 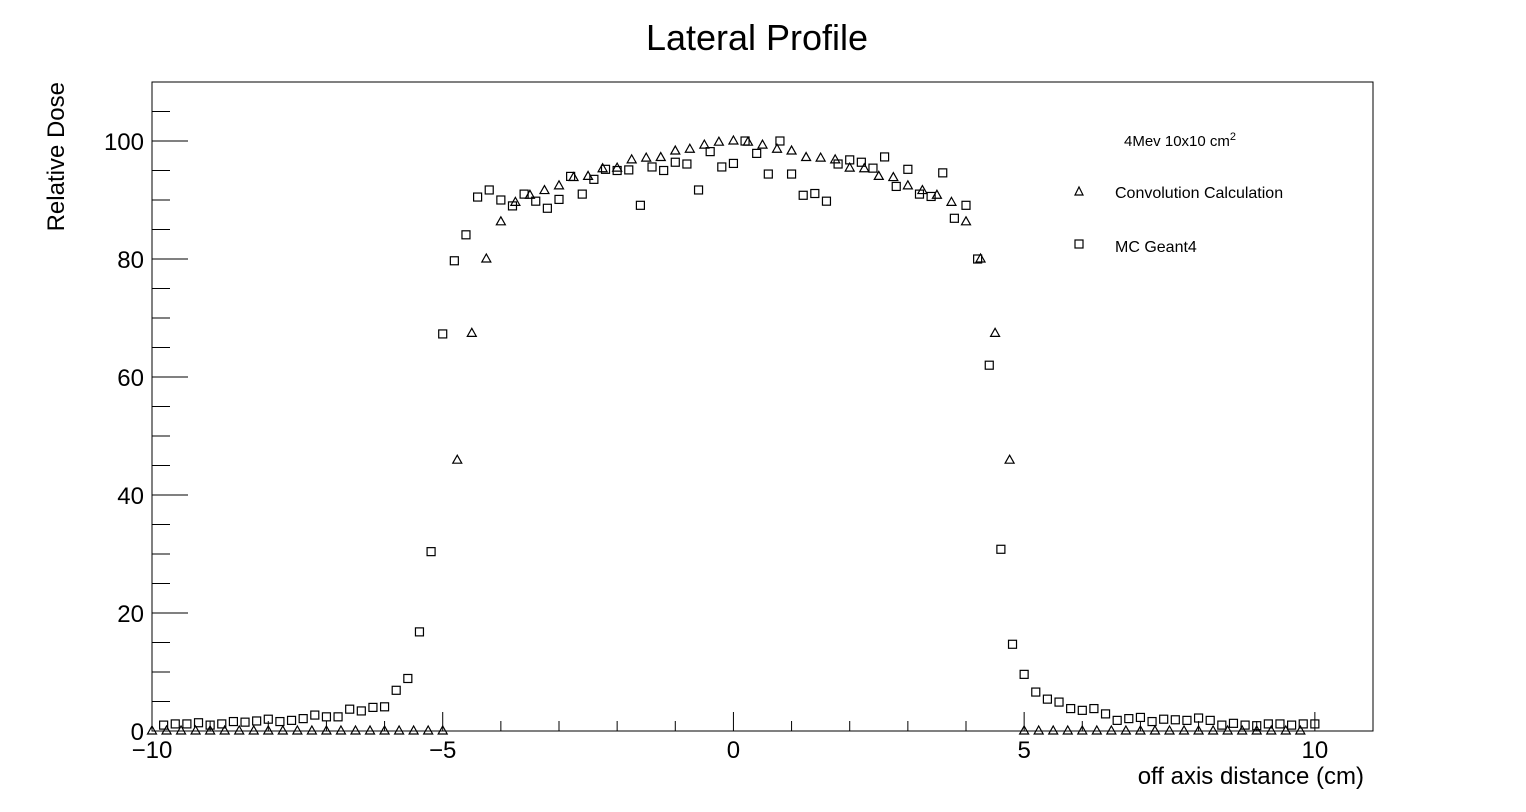 I want to click on legend-entry-convolution: Convolution Calculation, so click(x=1199, y=193).